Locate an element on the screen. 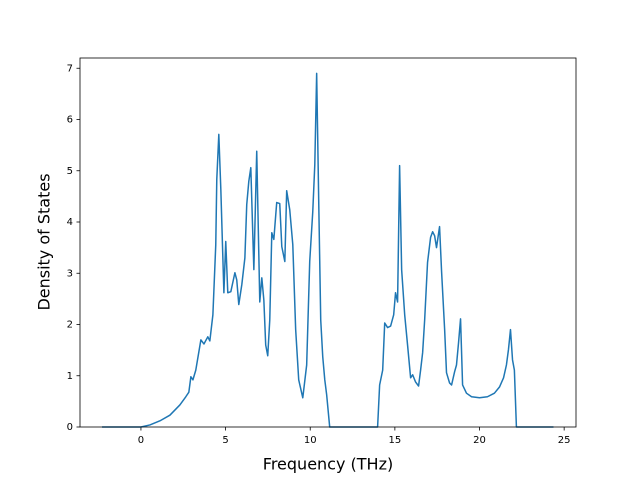  x-tick-label: 25 is located at coordinates (564, 440).